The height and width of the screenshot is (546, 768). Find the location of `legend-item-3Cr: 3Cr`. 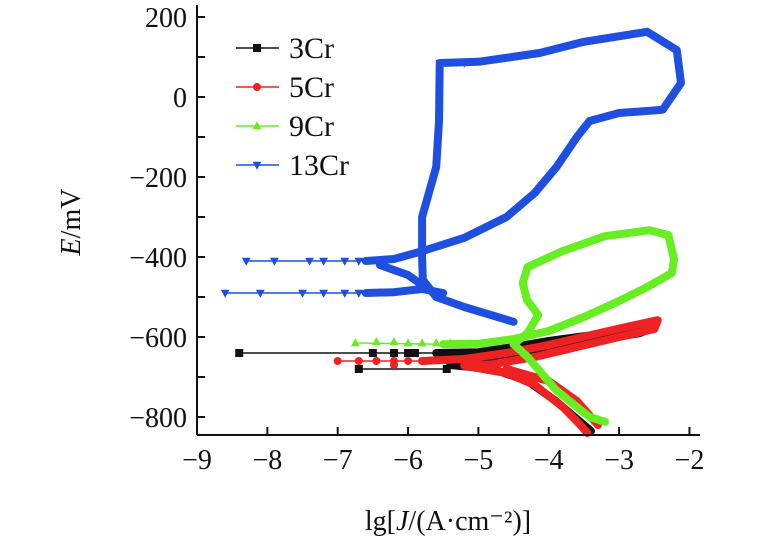

legend-item-3Cr: 3Cr is located at coordinates (285, 48).